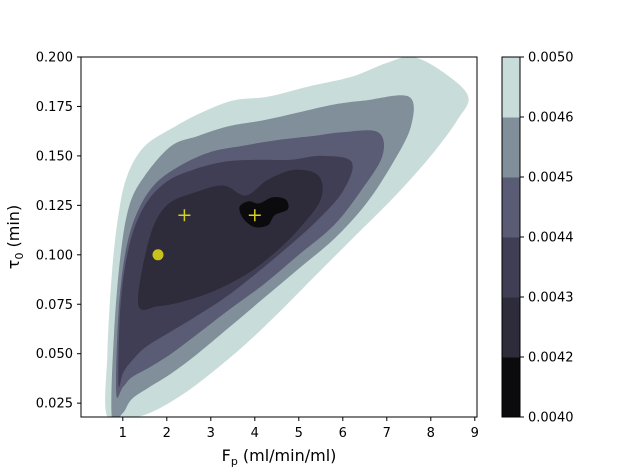 The width and height of the screenshot is (640, 468). What do you see at coordinates (54, 156) in the screenshot?
I see `y-tick-label: 0.150` at bounding box center [54, 156].